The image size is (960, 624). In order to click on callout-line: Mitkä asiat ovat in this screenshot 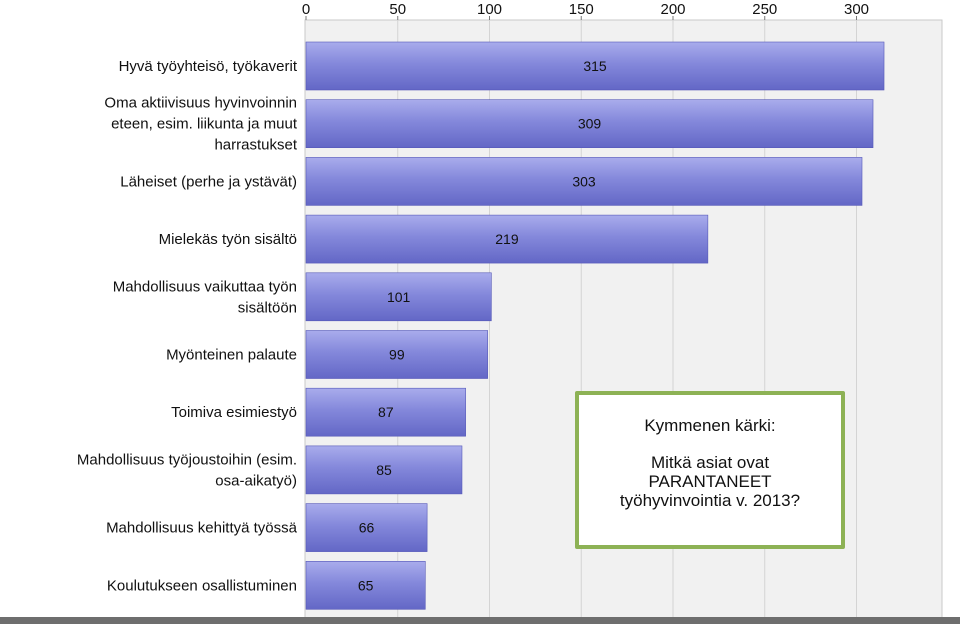, I will do `click(710, 462)`.